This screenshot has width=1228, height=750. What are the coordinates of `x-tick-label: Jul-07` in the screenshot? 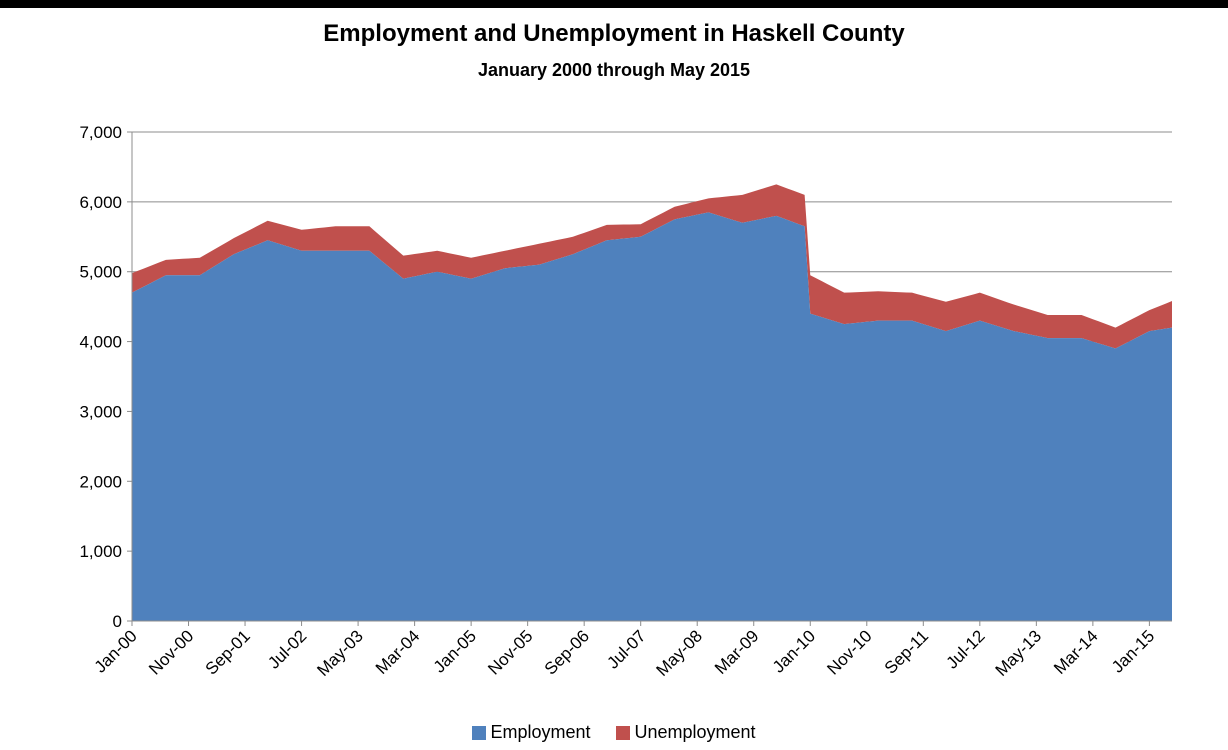 It's located at (626, 649).